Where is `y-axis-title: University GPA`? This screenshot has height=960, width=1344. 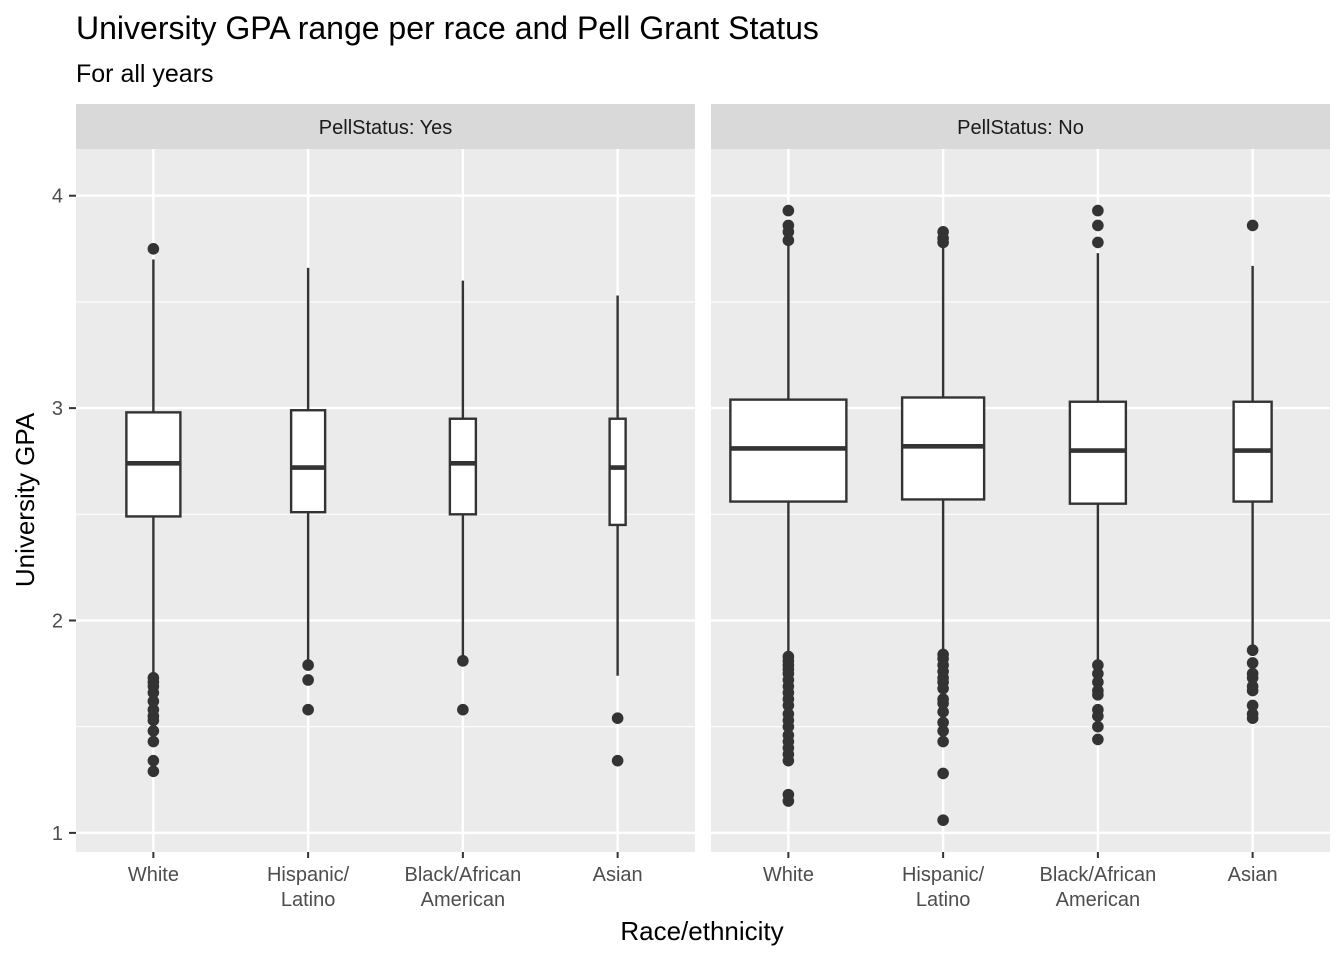
y-axis-title: University GPA is located at coordinates (25, 499).